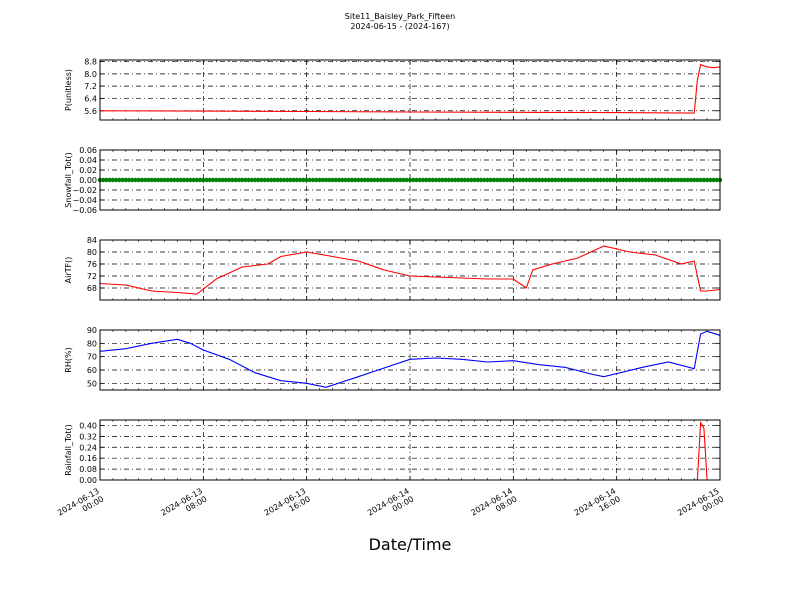 This screenshot has height=604, width=800. I want to click on y-axis-label: AirTF(), so click(68, 270).